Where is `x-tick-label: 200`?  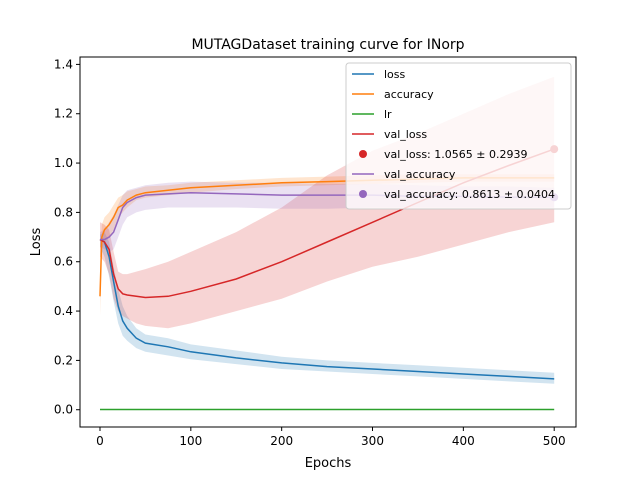 x-tick-label: 200 is located at coordinates (281, 441).